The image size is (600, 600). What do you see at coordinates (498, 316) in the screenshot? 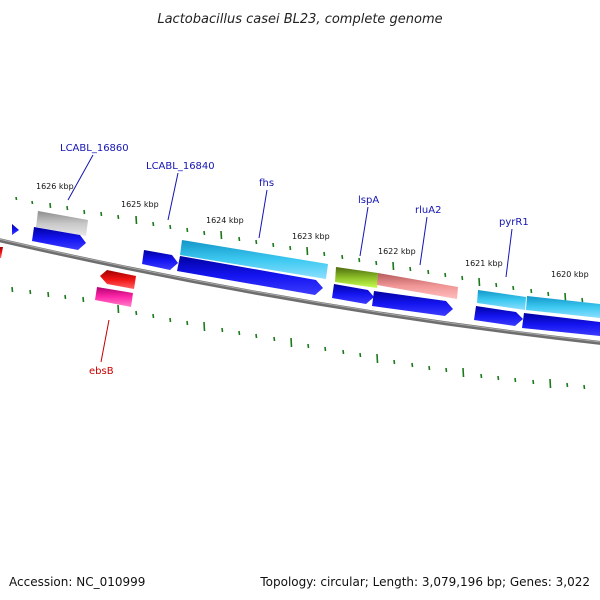
I see `cds-arrow-pyrR1` at bounding box center [498, 316].